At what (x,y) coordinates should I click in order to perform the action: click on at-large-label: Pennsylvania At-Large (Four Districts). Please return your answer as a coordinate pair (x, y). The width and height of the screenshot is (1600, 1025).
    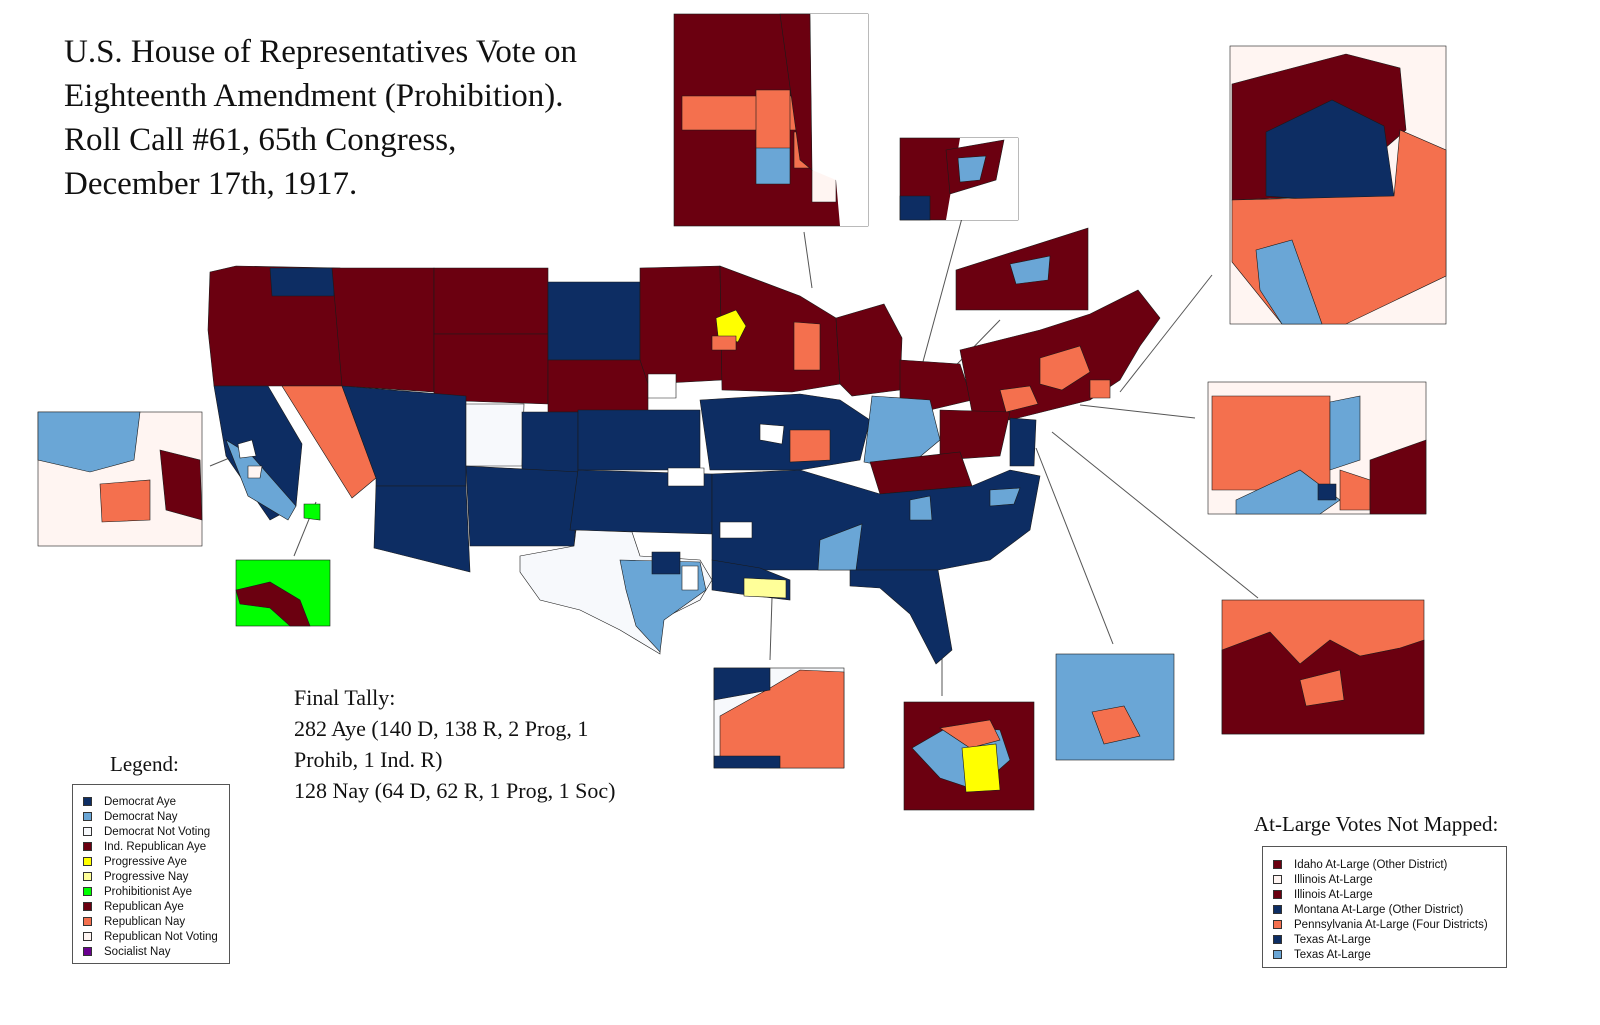
    Looking at the image, I should click on (1391, 924).